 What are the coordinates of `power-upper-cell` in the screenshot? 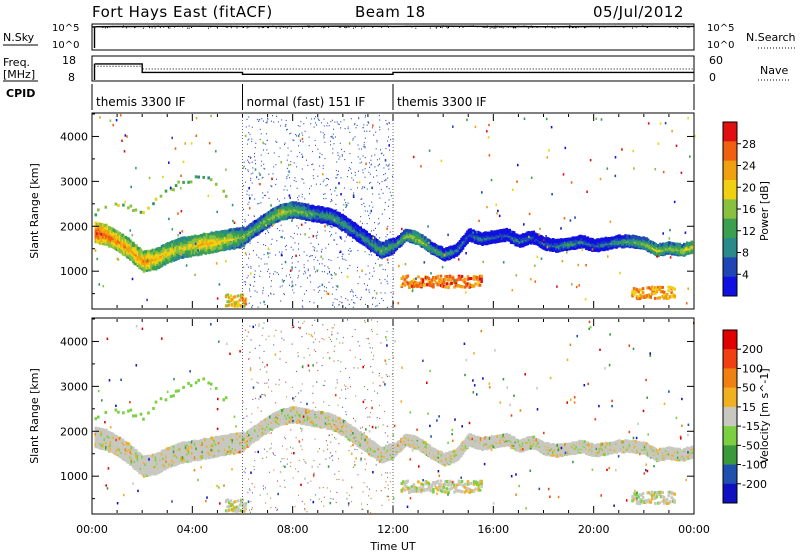 It's located at (191, 182).